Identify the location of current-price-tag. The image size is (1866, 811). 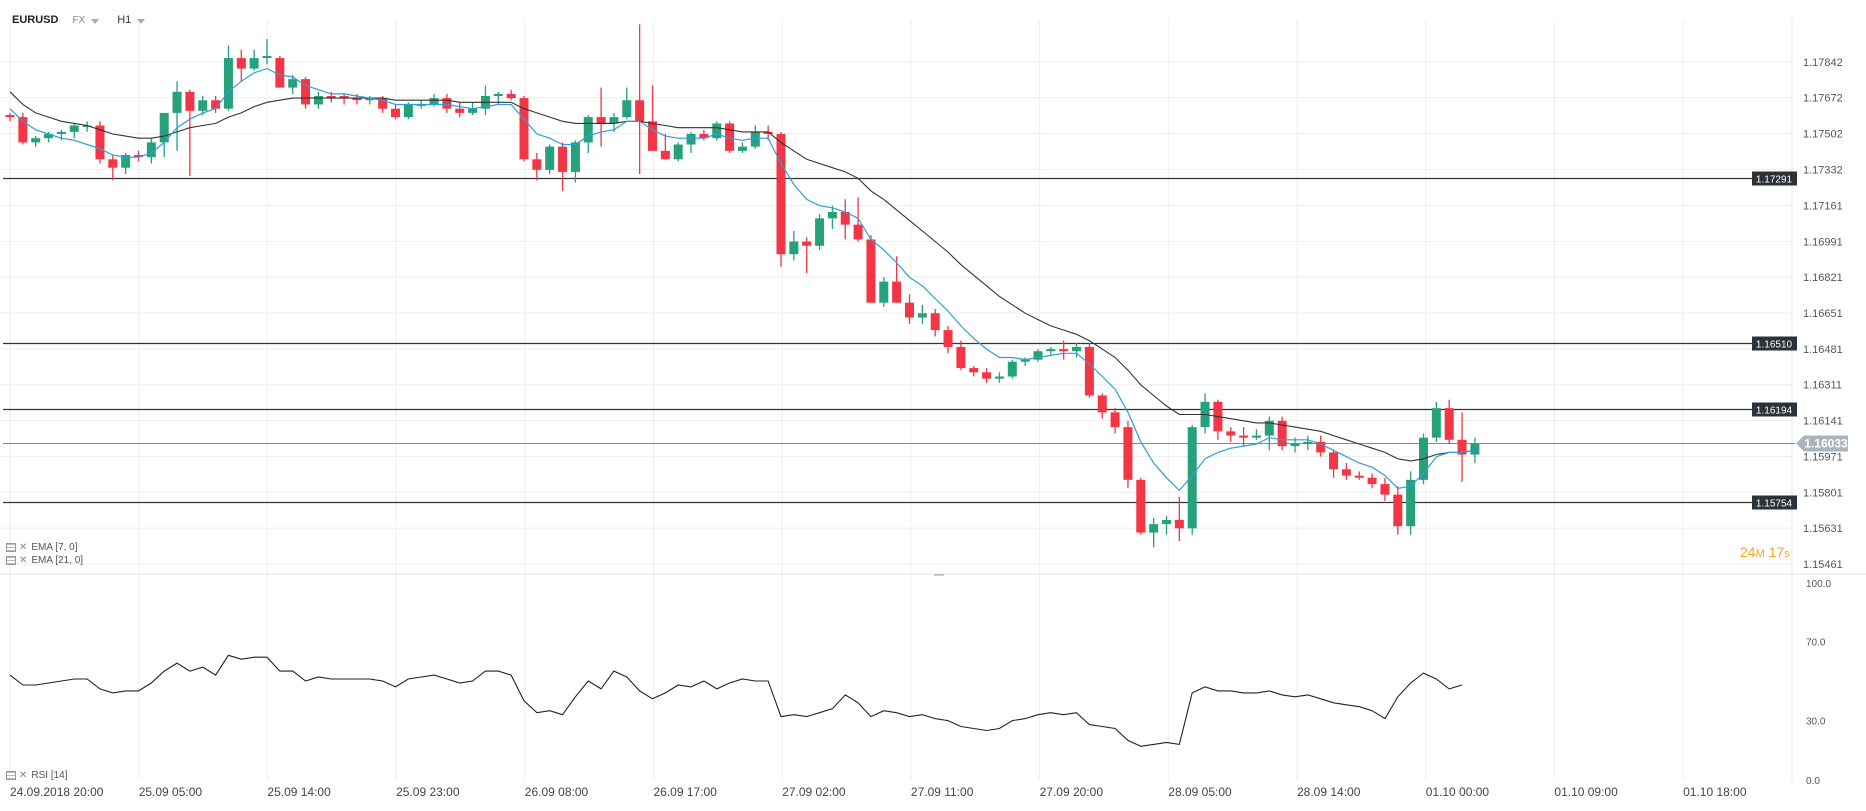
(1822, 443).